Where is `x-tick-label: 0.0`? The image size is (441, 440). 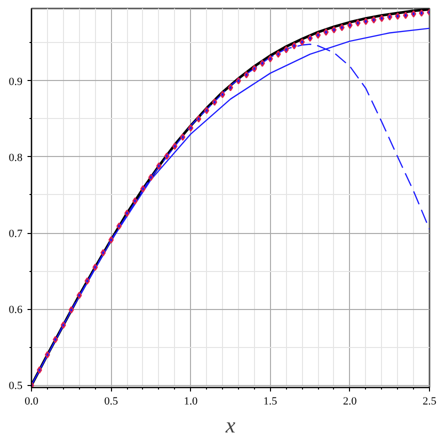
x-tick-label: 0.0 is located at coordinates (31, 402).